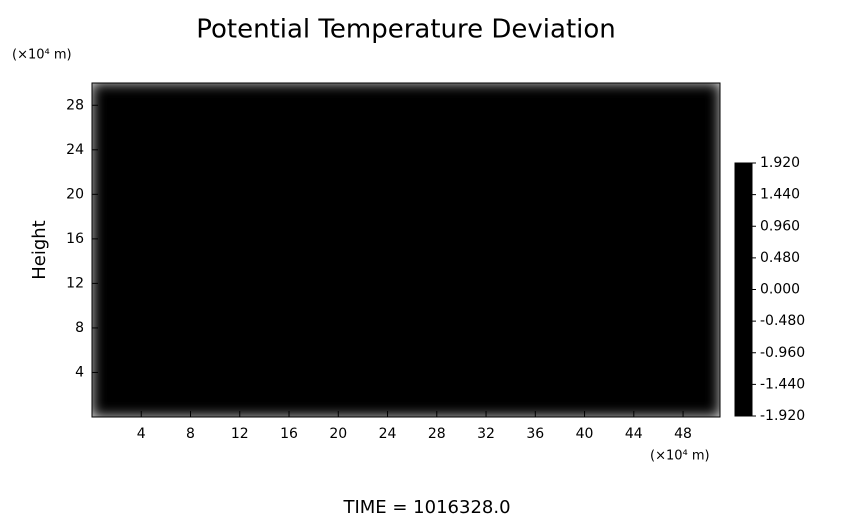 The width and height of the screenshot is (854, 519). Describe the element at coordinates (437, 434) in the screenshot. I see `x-tick-label: 28` at that location.